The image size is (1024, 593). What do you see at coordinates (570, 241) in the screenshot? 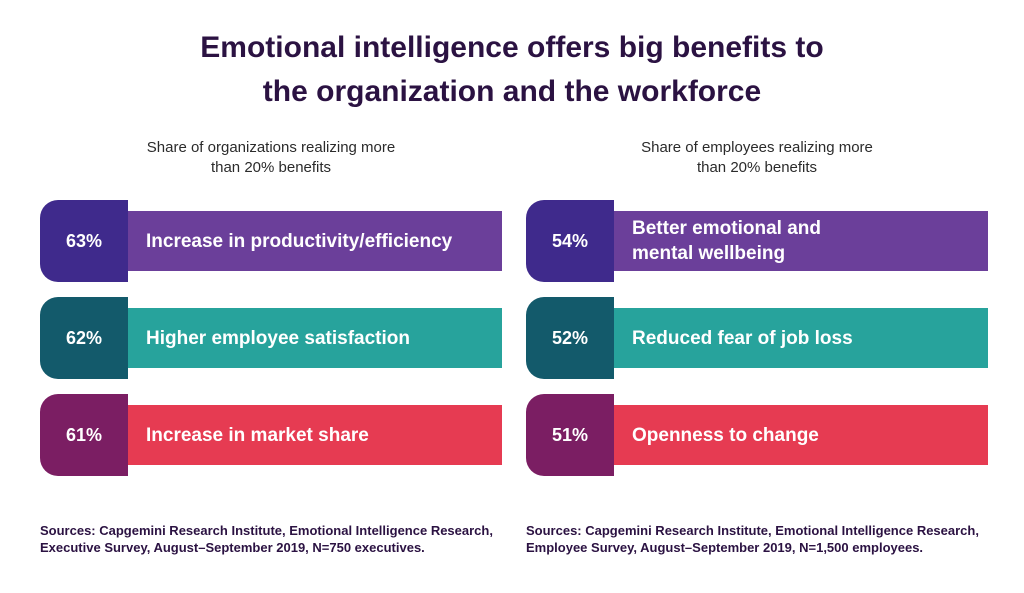
I see `emp-value-1: 54%` at bounding box center [570, 241].